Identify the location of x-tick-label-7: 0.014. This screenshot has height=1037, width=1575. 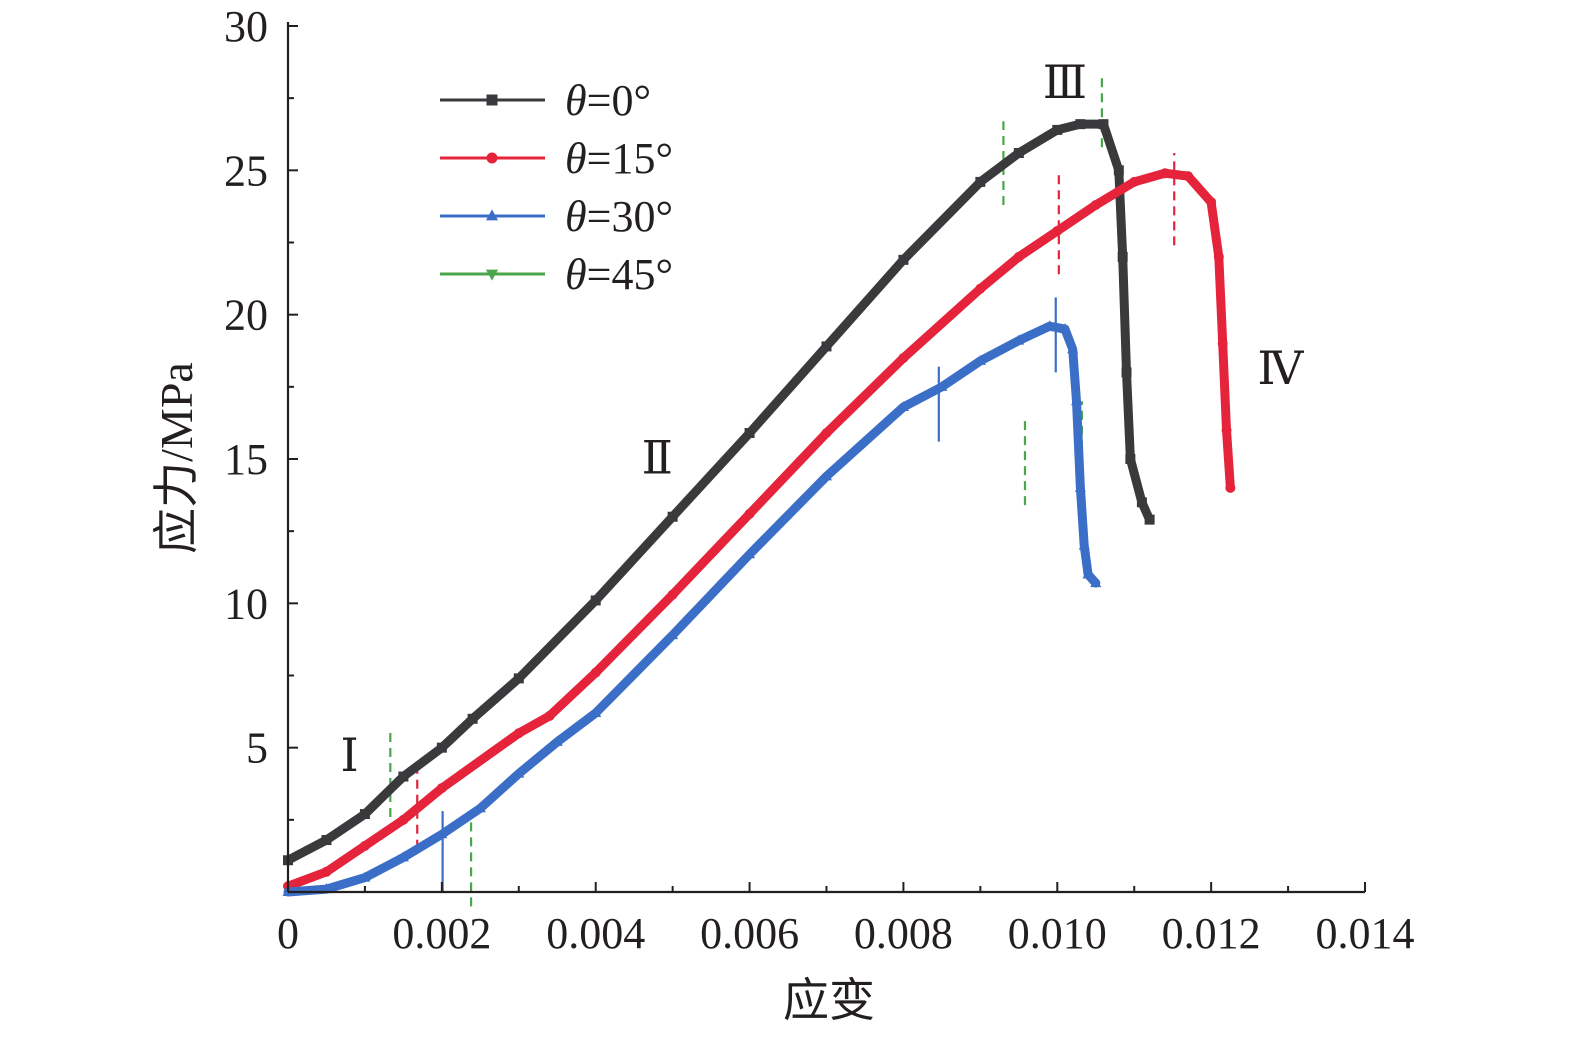
(1365, 933).